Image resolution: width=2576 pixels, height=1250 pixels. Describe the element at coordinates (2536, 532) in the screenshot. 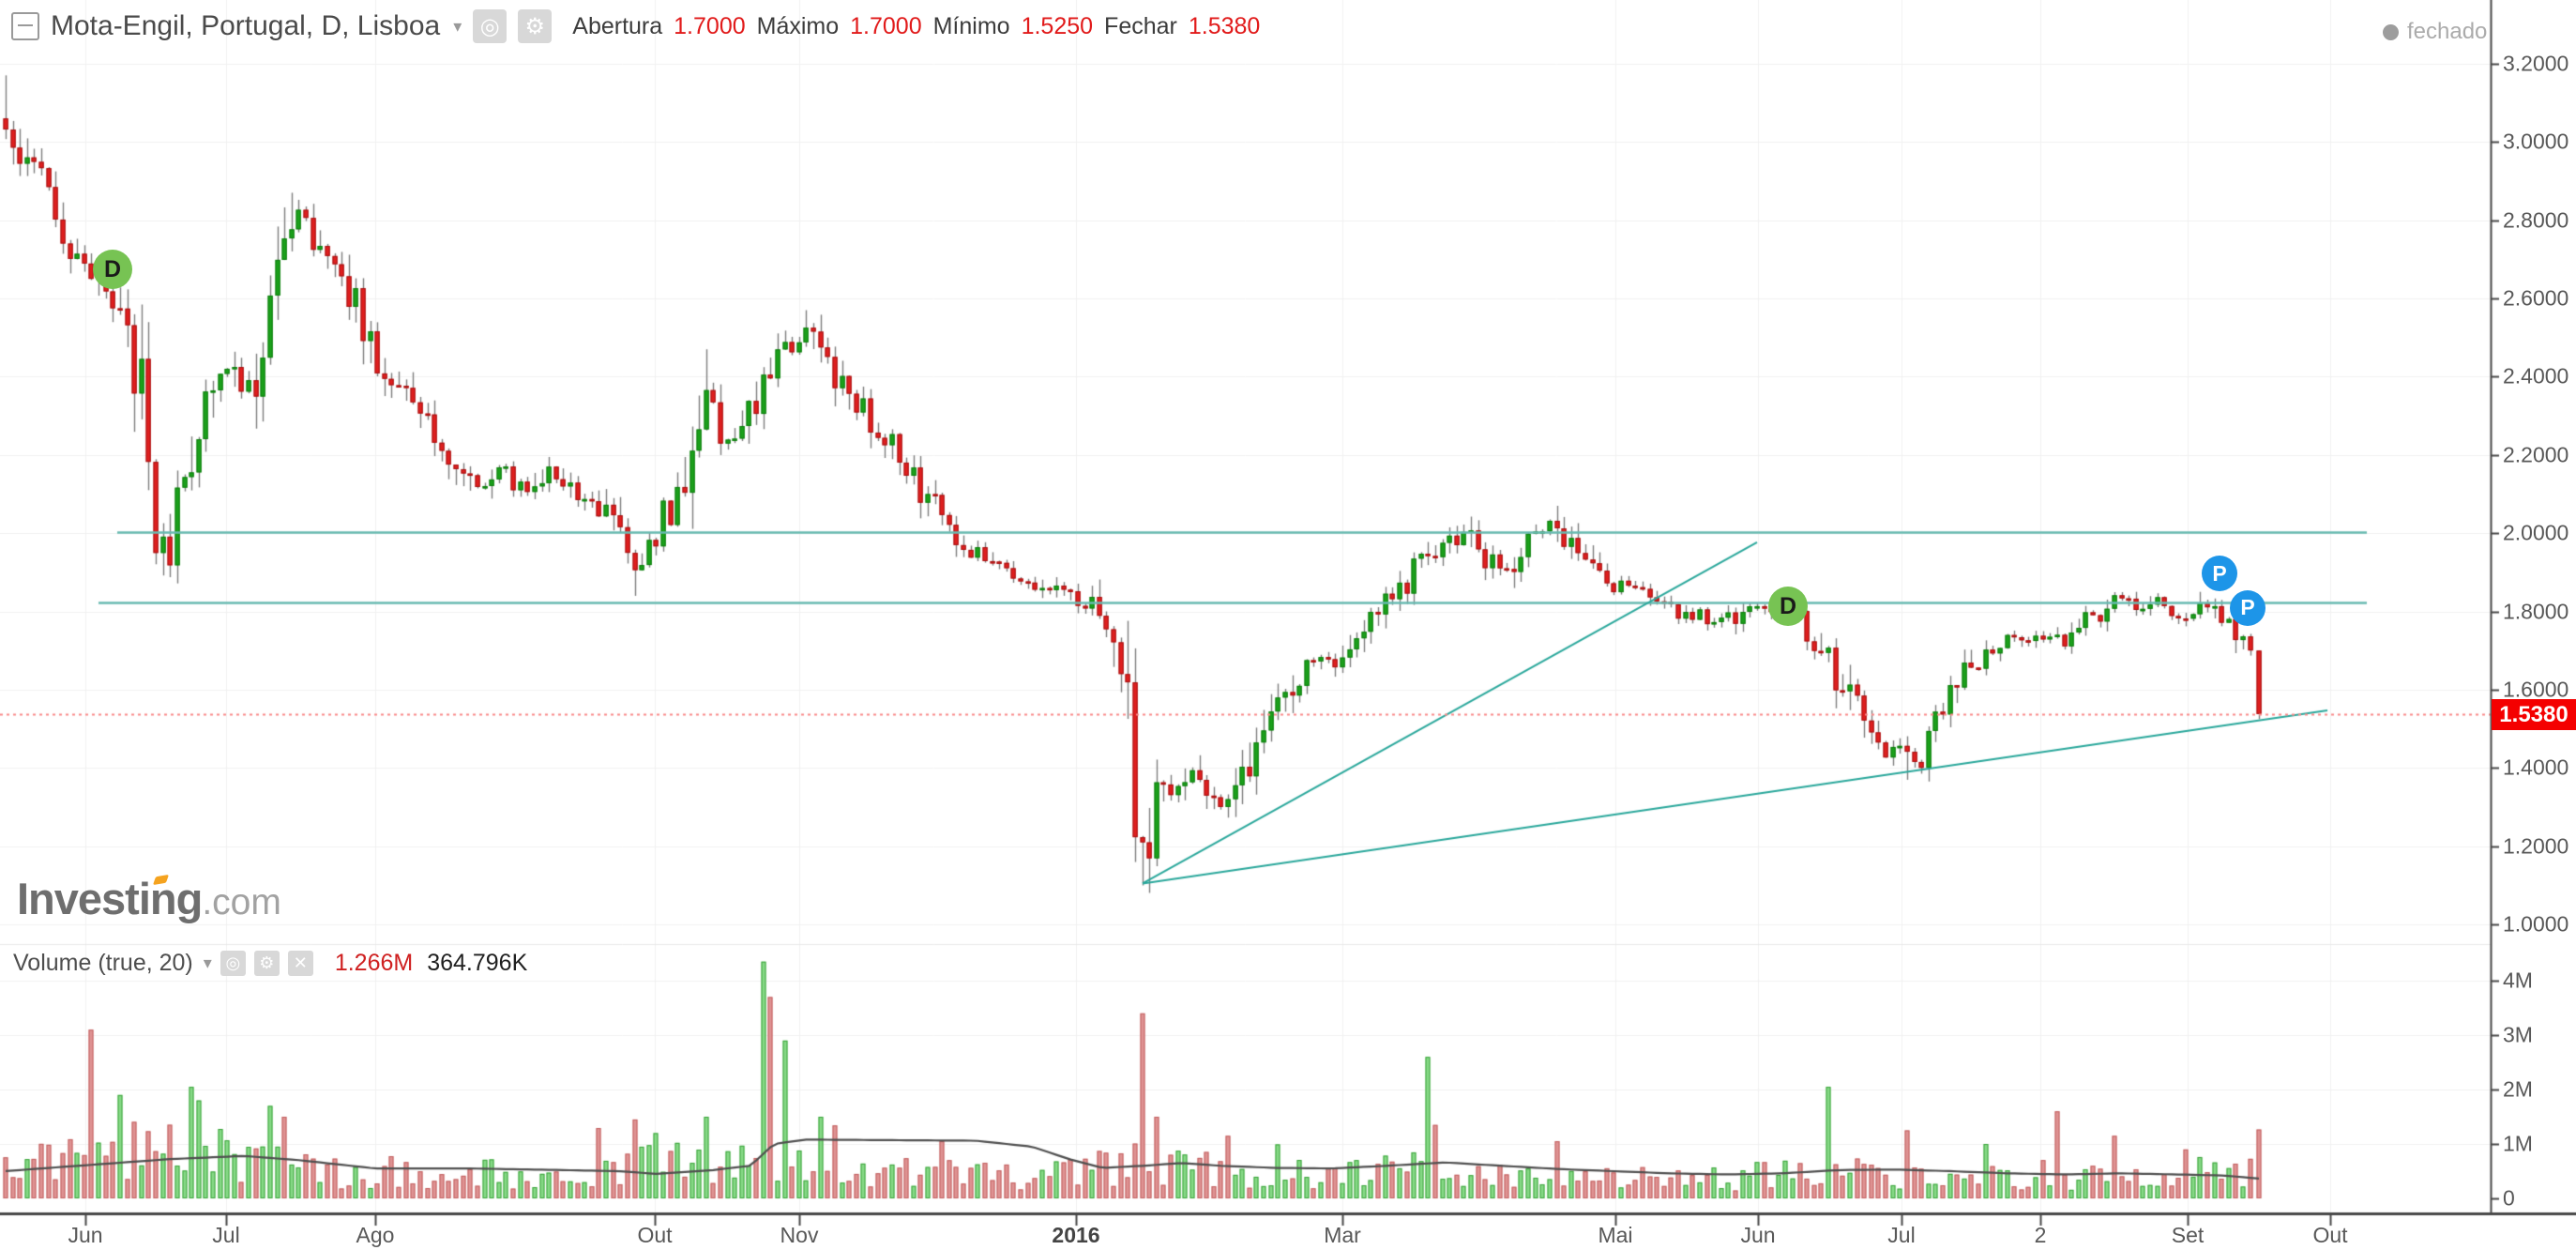

I see `price-tick-label: 2.0000` at that location.